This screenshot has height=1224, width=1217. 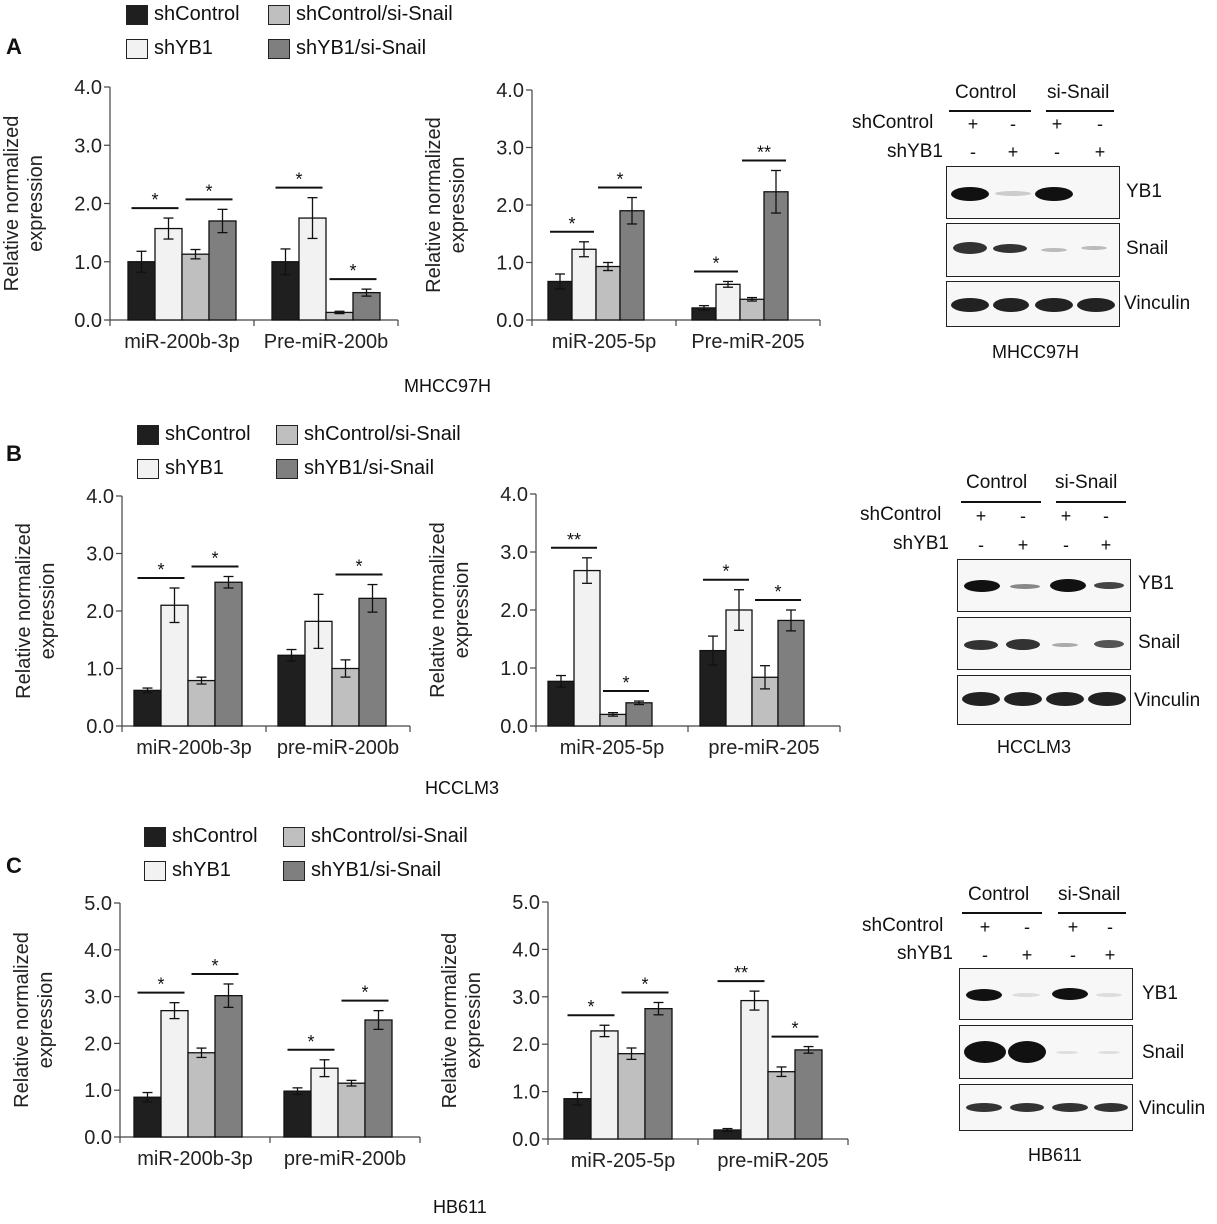 What do you see at coordinates (194, 434) in the screenshot?
I see `legend-item: shControl` at bounding box center [194, 434].